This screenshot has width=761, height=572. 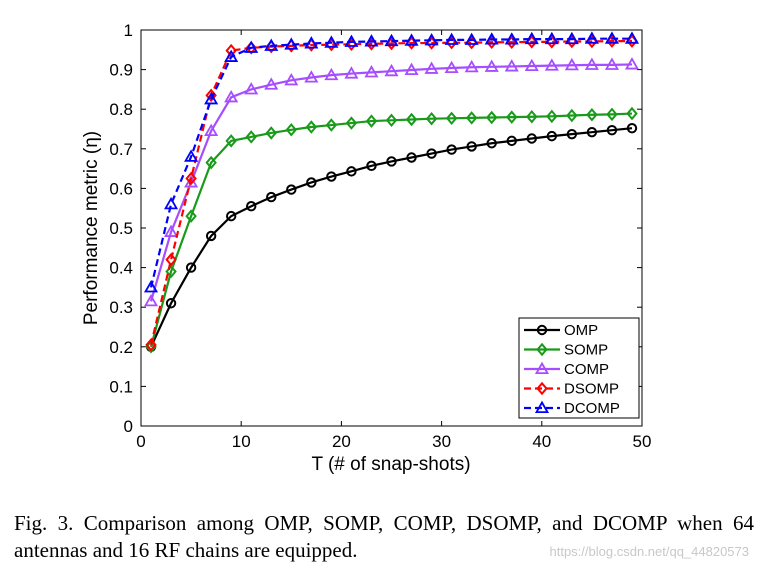 What do you see at coordinates (586, 369) in the screenshot?
I see `legend-label-comp: COMP` at bounding box center [586, 369].